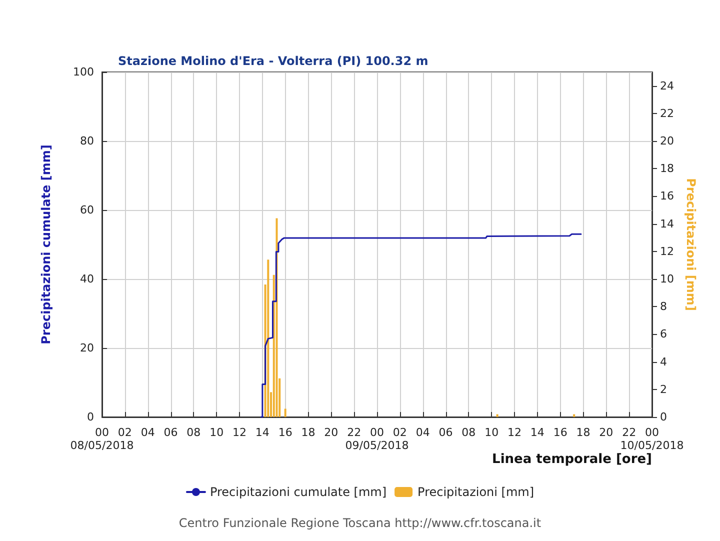 The height and width of the screenshot is (541, 720). What do you see at coordinates (377, 445) in the screenshot?
I see `x2-tick-label: 09/05/2018` at bounding box center [377, 445].